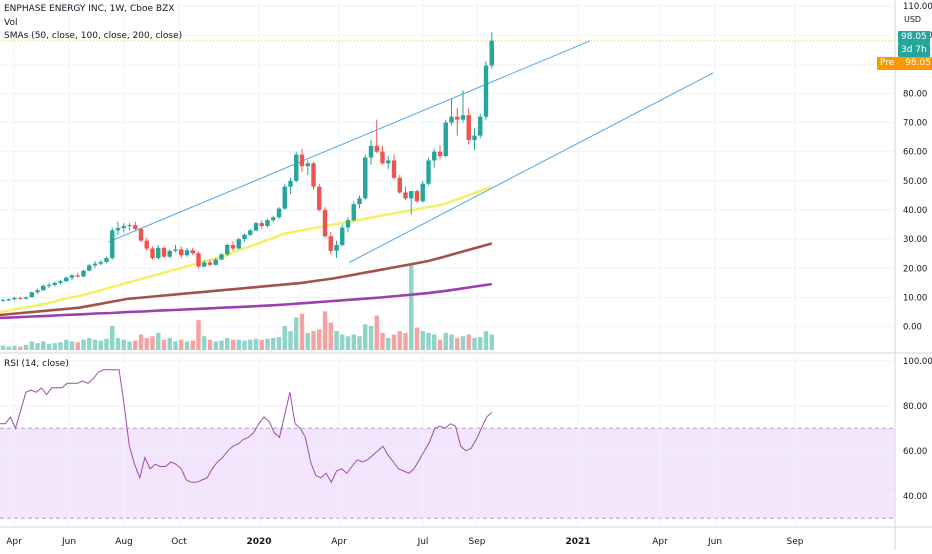  What do you see at coordinates (451, 119) in the screenshot?
I see `candle-body` at bounding box center [451, 119].